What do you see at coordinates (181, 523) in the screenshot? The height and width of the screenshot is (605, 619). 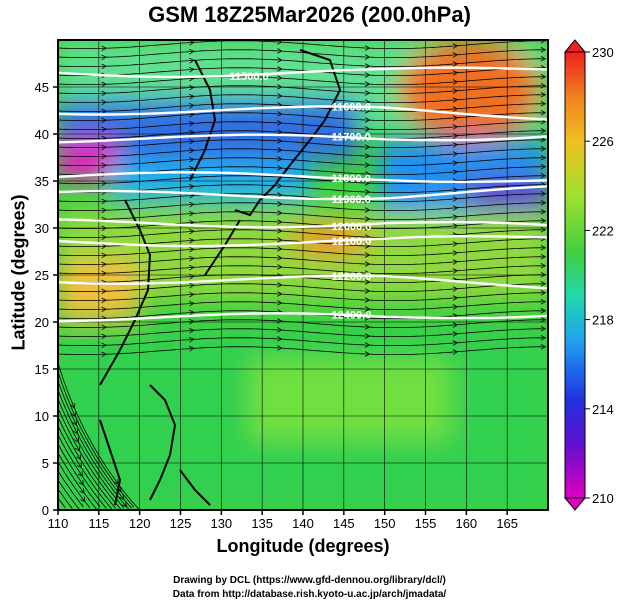 I see `x-tick-label: 125` at bounding box center [181, 523].